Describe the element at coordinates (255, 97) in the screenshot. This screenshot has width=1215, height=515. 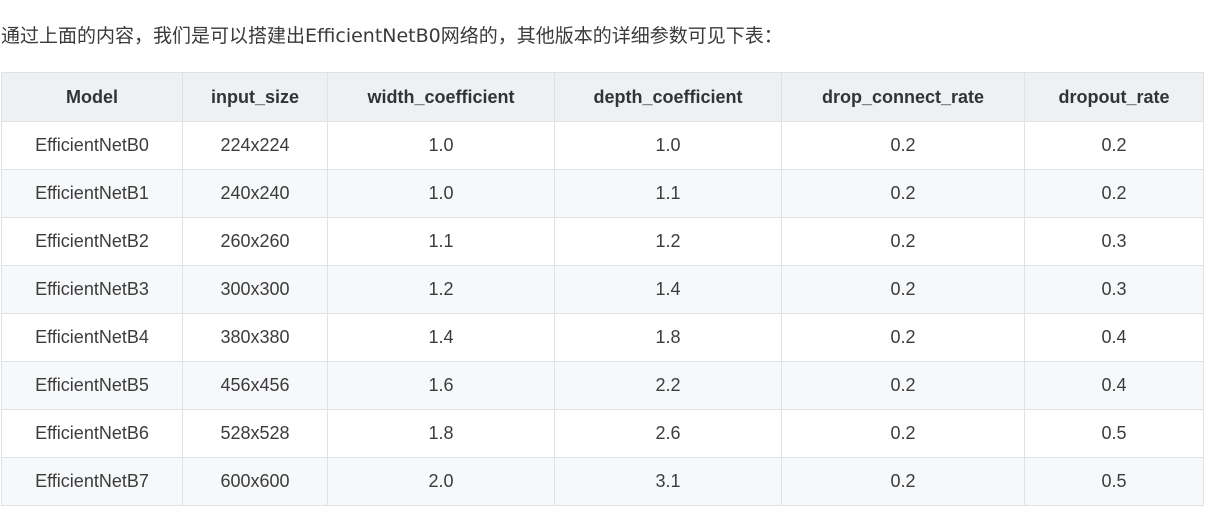
I see `header-input-size: input_size` at that location.